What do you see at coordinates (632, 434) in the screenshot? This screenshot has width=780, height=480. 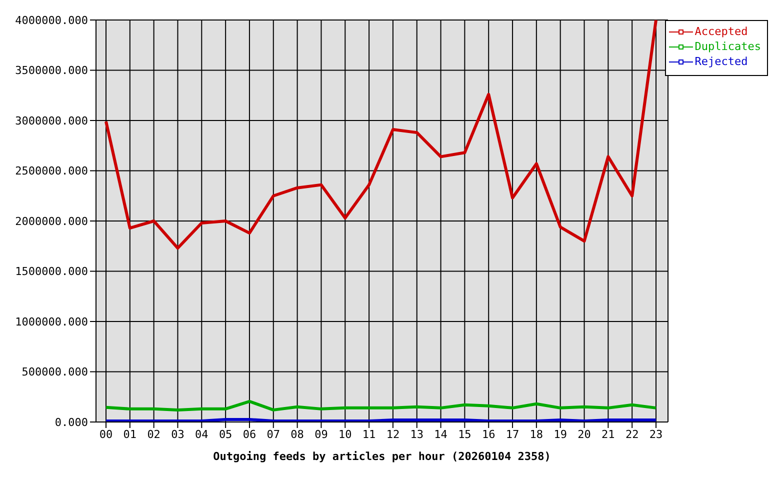 I see `x-tick-label: 22` at bounding box center [632, 434].